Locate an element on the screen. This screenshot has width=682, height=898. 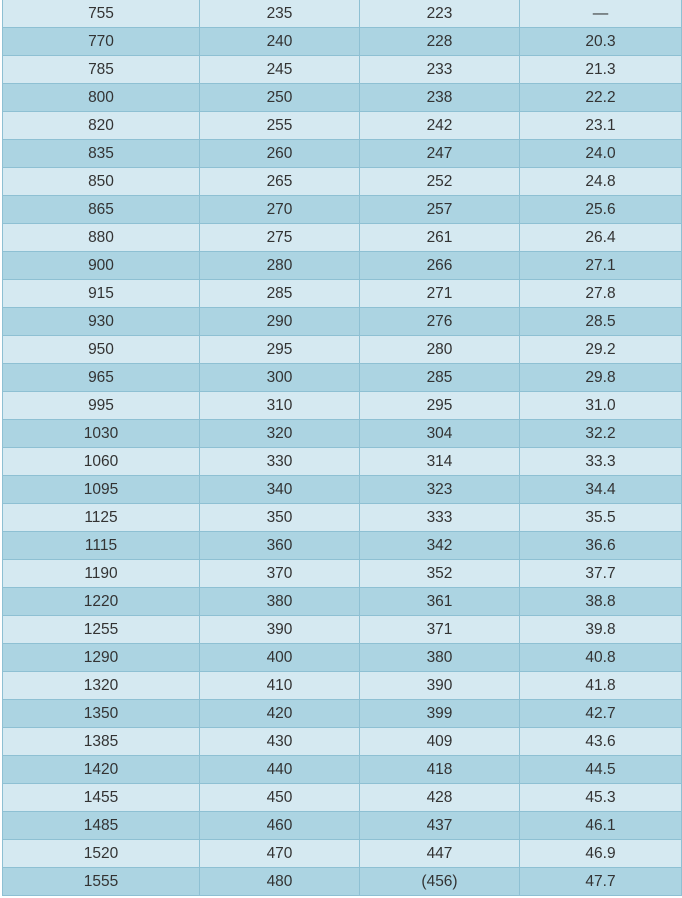
table-cell: 266 is located at coordinates (439, 265).